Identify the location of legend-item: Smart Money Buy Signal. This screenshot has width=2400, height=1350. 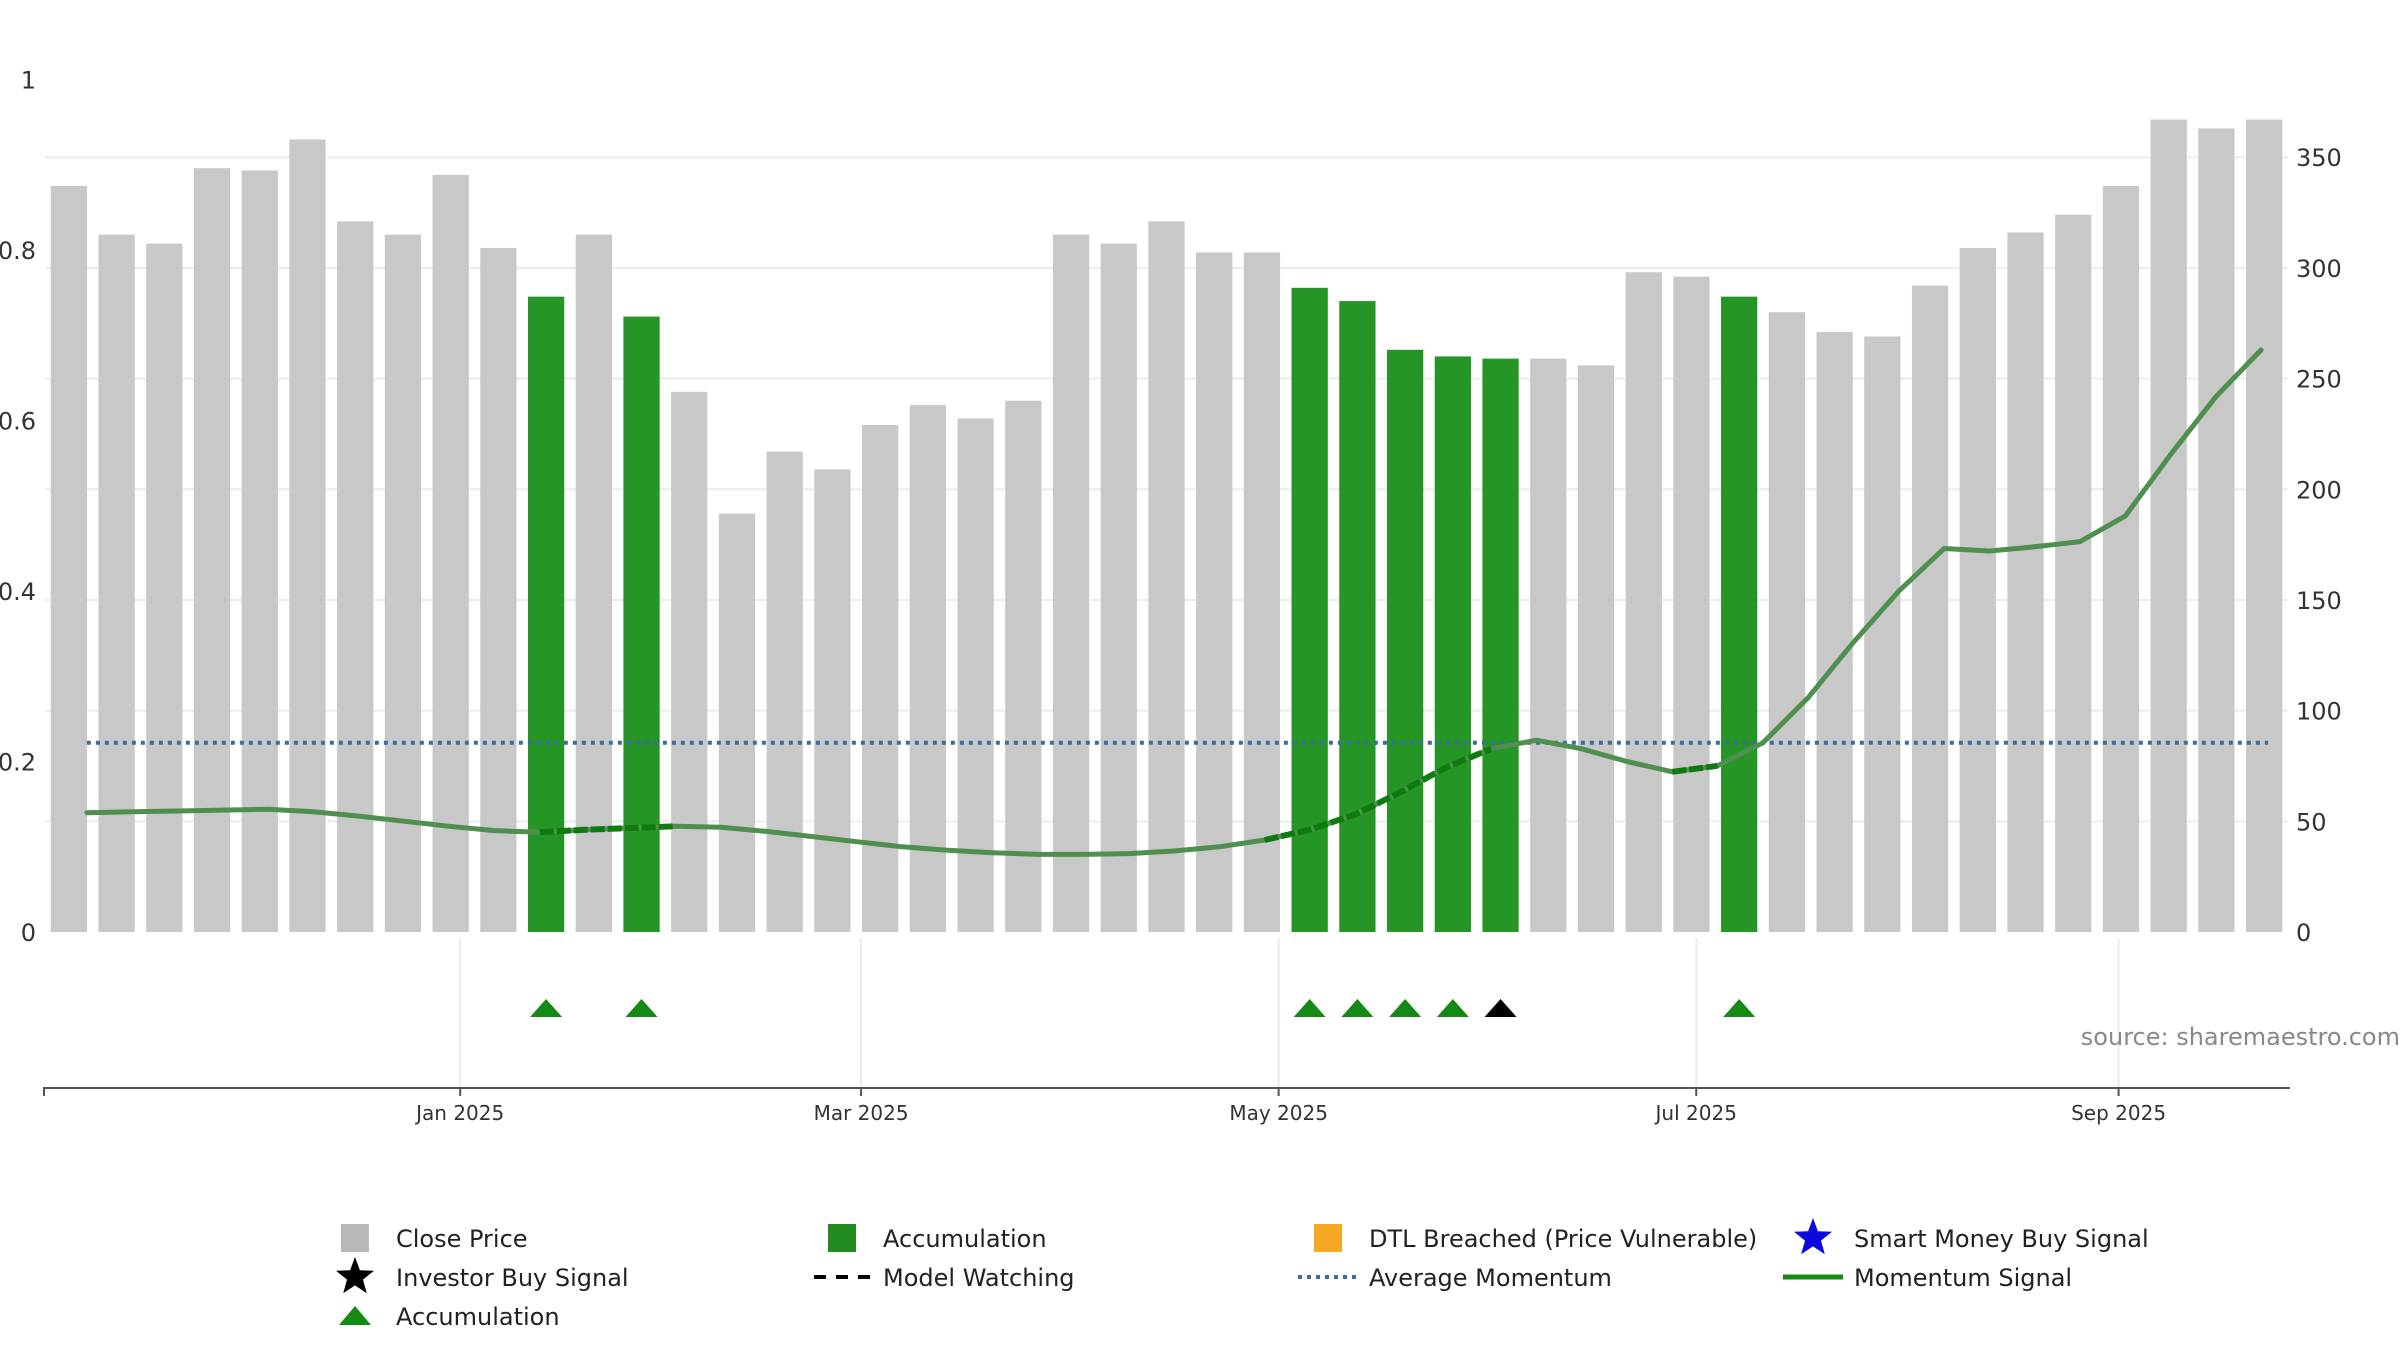
(1971, 1236).